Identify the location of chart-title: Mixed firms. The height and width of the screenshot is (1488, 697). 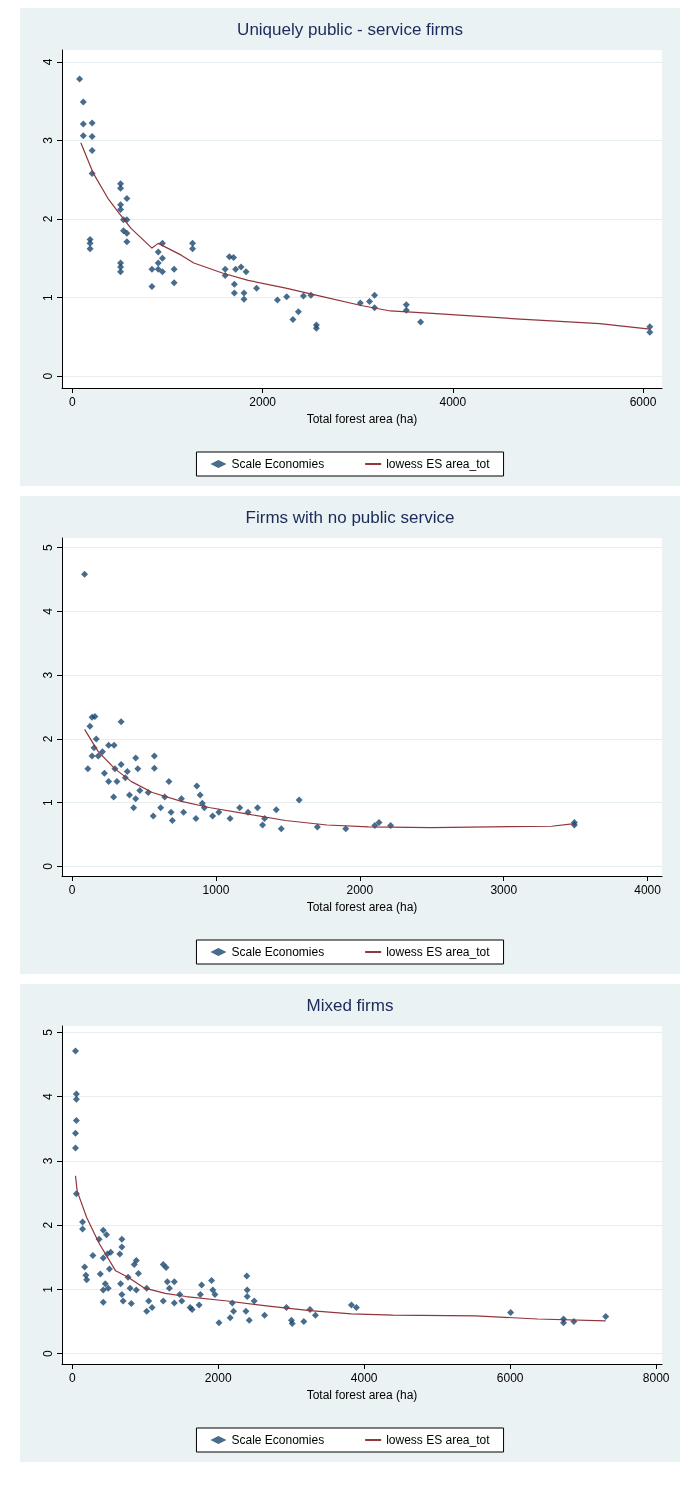
(350, 1005).